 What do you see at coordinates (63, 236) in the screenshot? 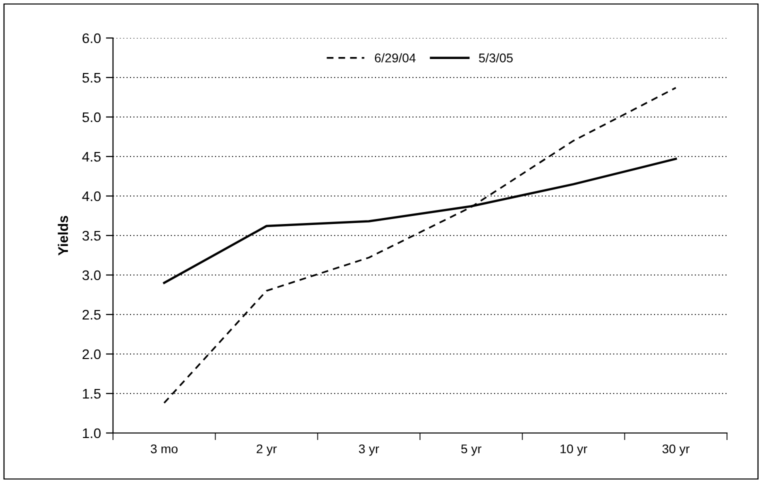
I see `y-axis-title: Yields` at bounding box center [63, 236].